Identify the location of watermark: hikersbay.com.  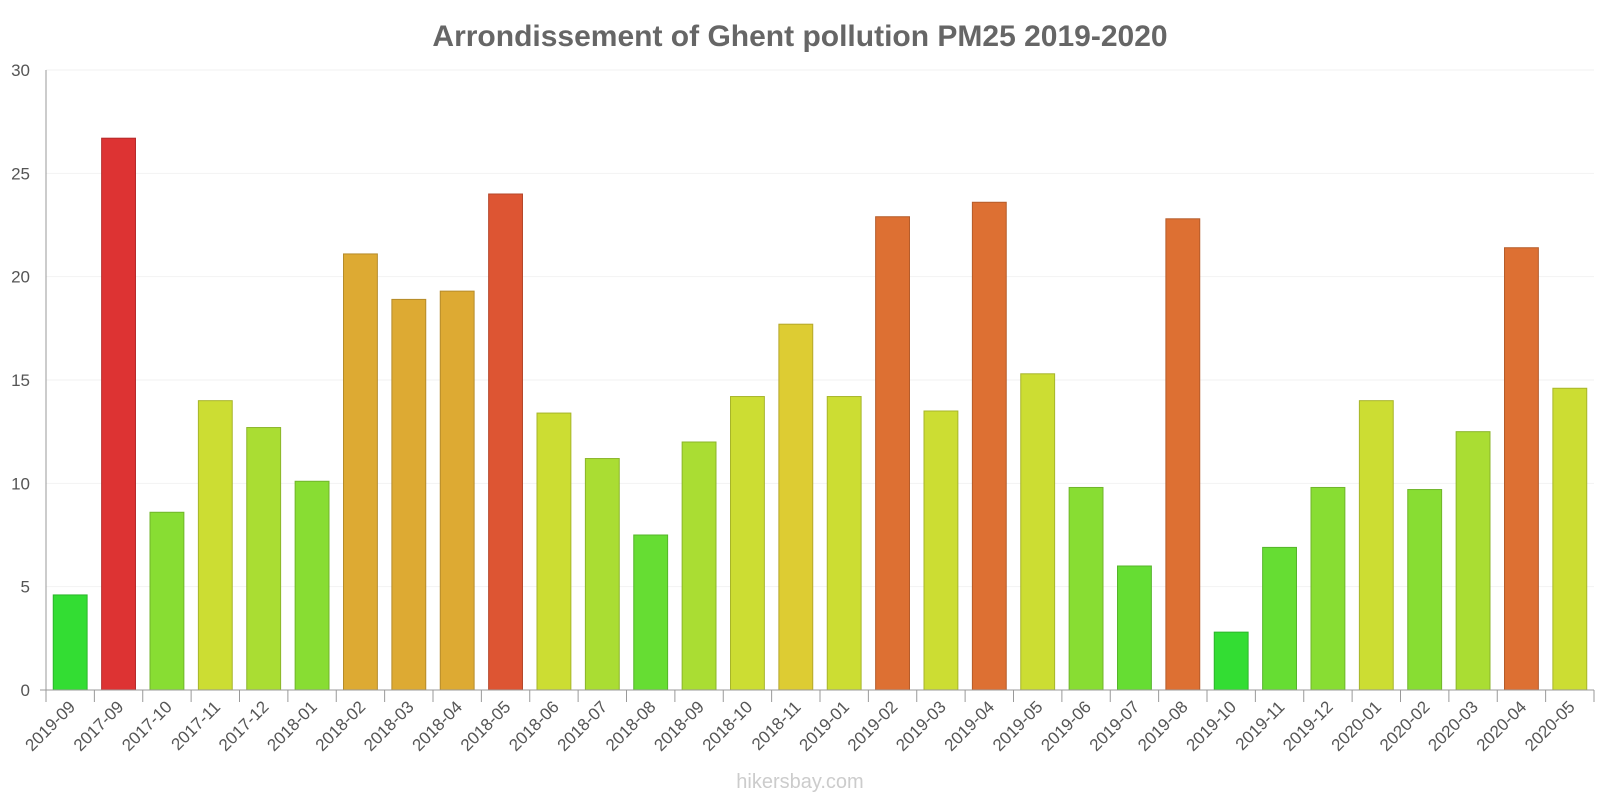
(799, 782).